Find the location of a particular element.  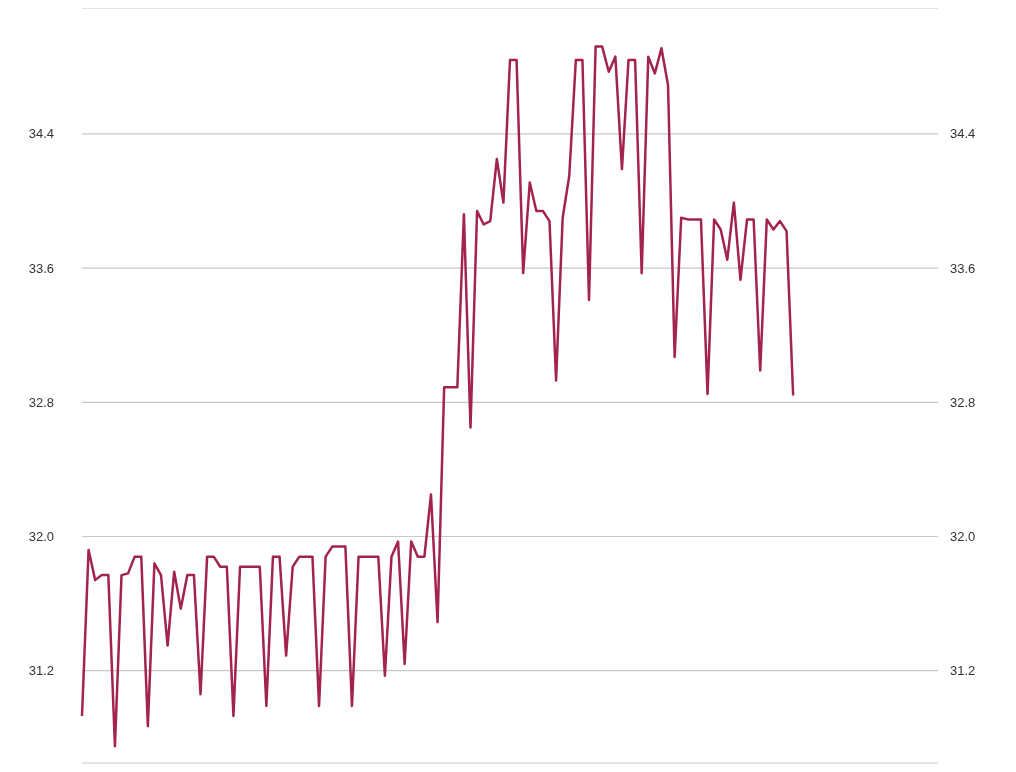

y-tick-label: 33.6 is located at coordinates (41, 268).